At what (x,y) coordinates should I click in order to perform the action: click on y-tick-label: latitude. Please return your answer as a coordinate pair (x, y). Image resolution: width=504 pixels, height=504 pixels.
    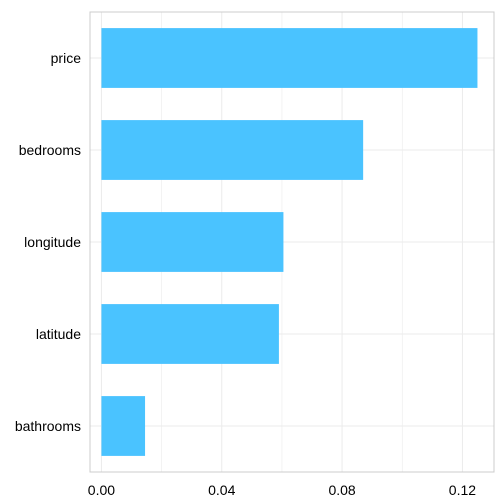
    Looking at the image, I should click on (58, 334).